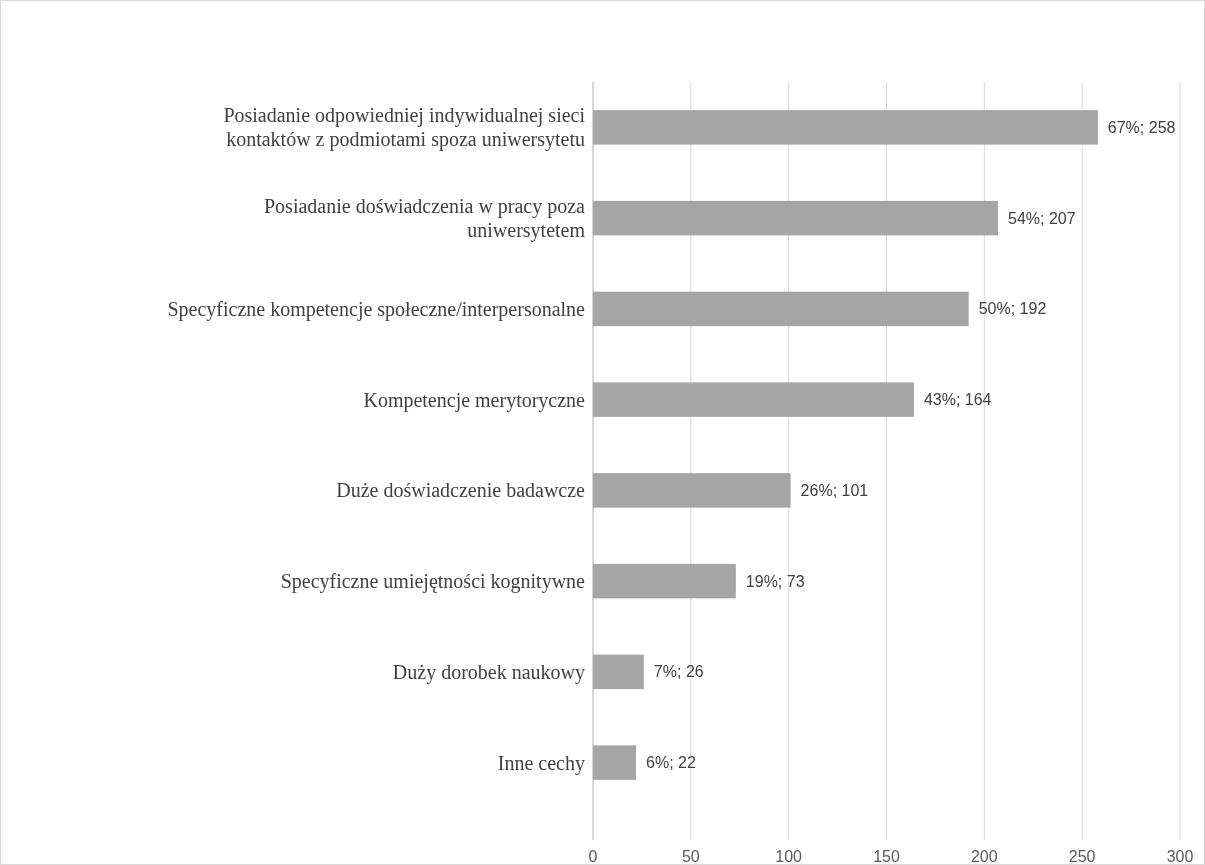 The height and width of the screenshot is (865, 1205). Describe the element at coordinates (461, 490) in the screenshot. I see `y-tick-label: Duże doświadczenie badawcze` at that location.